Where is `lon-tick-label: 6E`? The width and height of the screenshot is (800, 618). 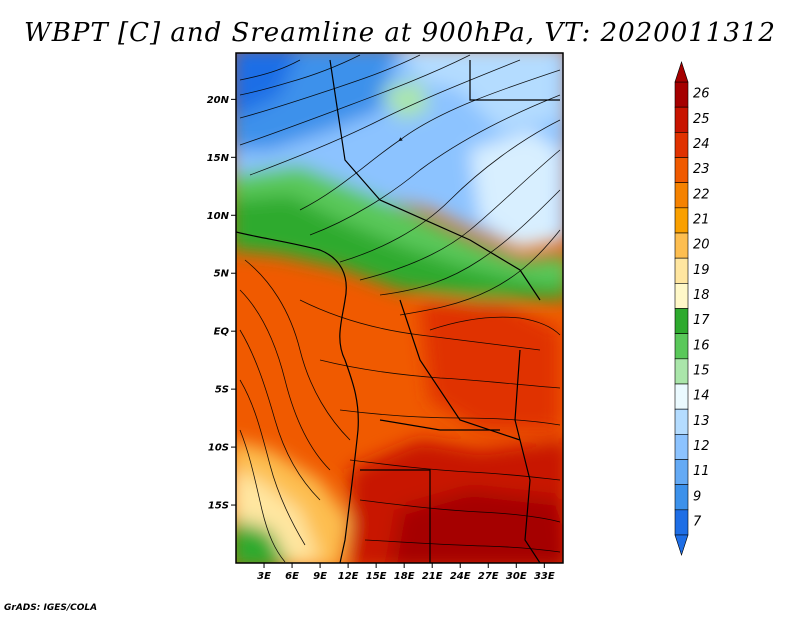
lon-tick-label: 6E is located at coordinates (292, 576).